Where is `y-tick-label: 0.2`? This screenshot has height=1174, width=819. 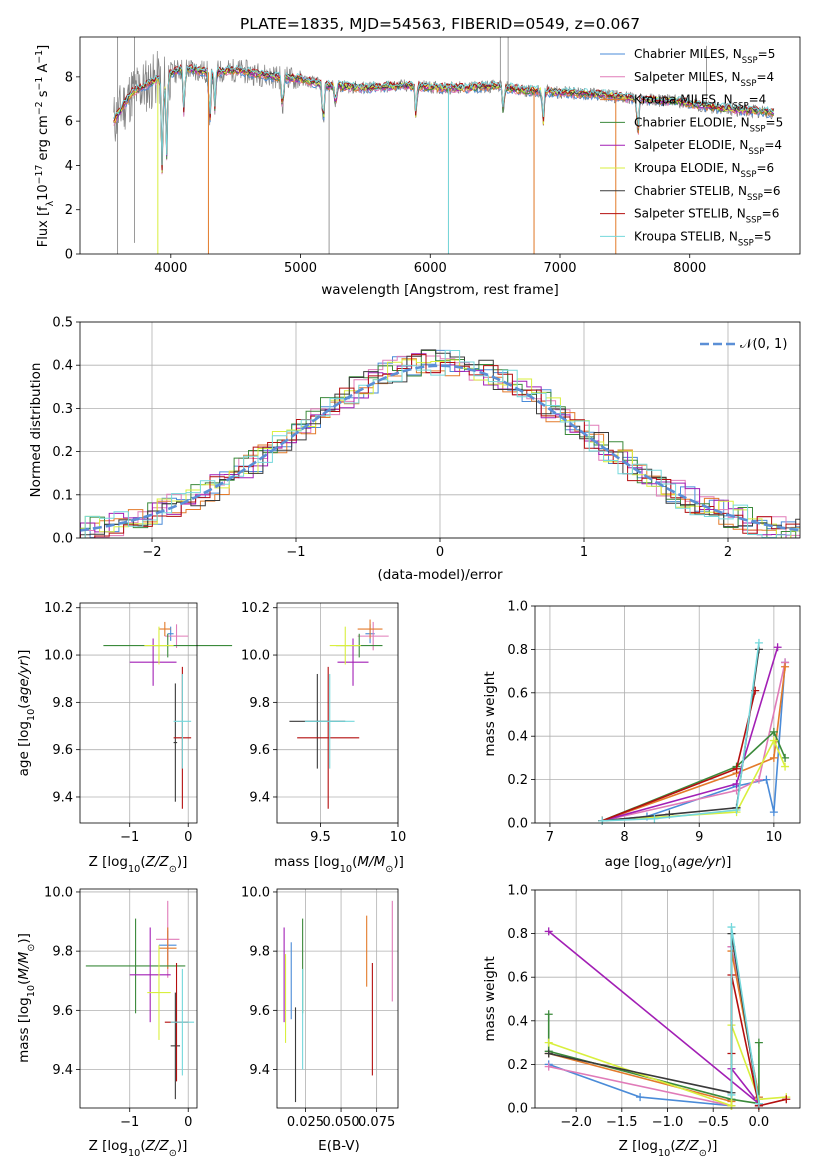
y-tick-label: 0.2 is located at coordinates (517, 780).